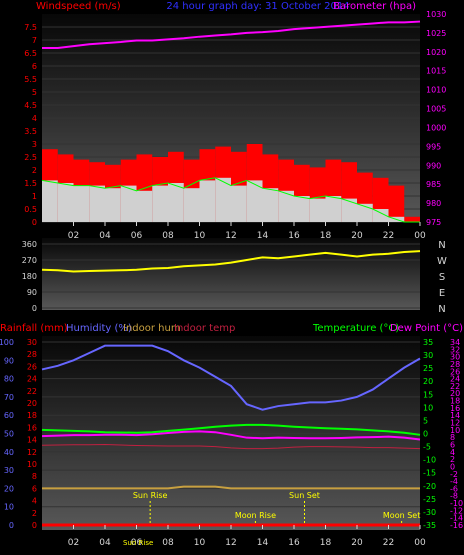  Describe the element at coordinates (455, 415) in the screenshot. I see `dew-tick-label: 14` at that location.